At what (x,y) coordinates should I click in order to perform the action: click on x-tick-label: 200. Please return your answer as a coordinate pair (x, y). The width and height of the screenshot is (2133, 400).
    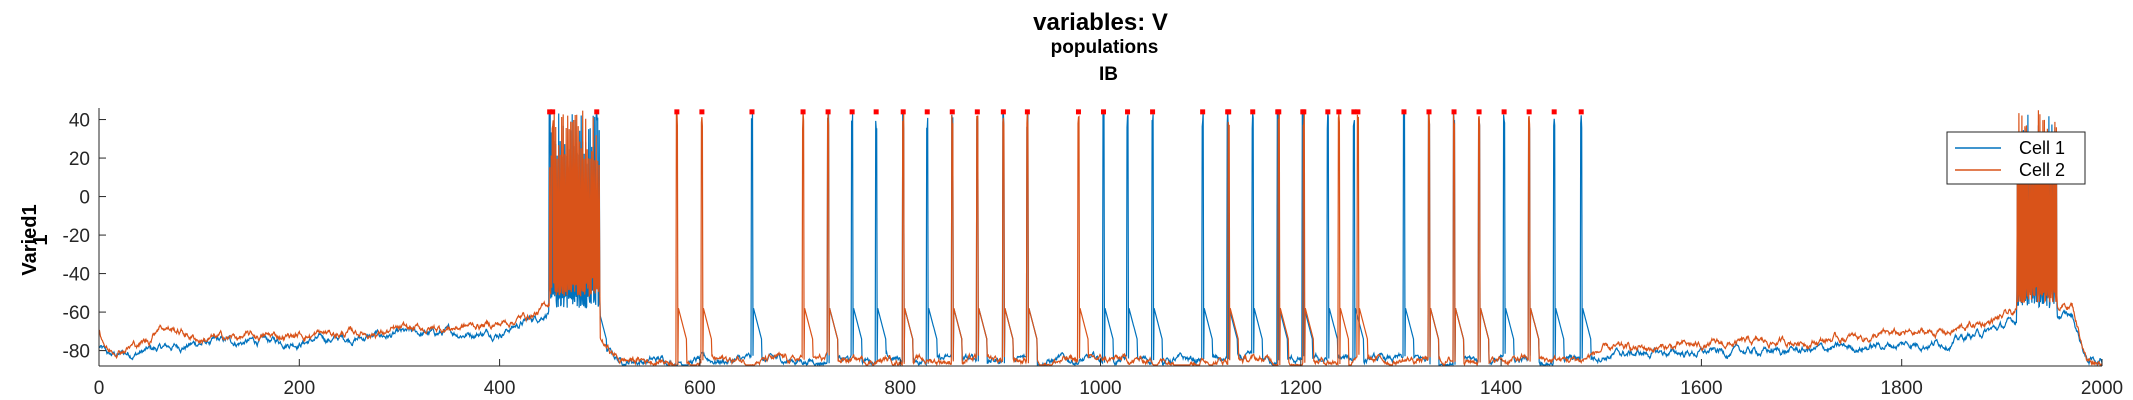
    Looking at the image, I should click on (299, 388).